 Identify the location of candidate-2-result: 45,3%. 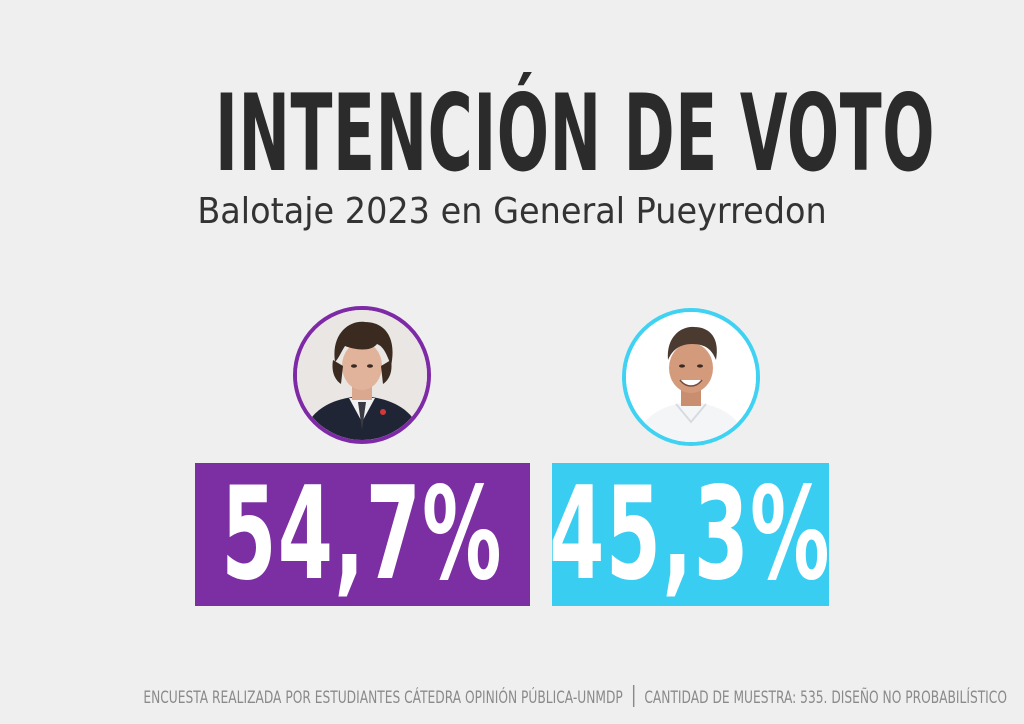
(690, 534).